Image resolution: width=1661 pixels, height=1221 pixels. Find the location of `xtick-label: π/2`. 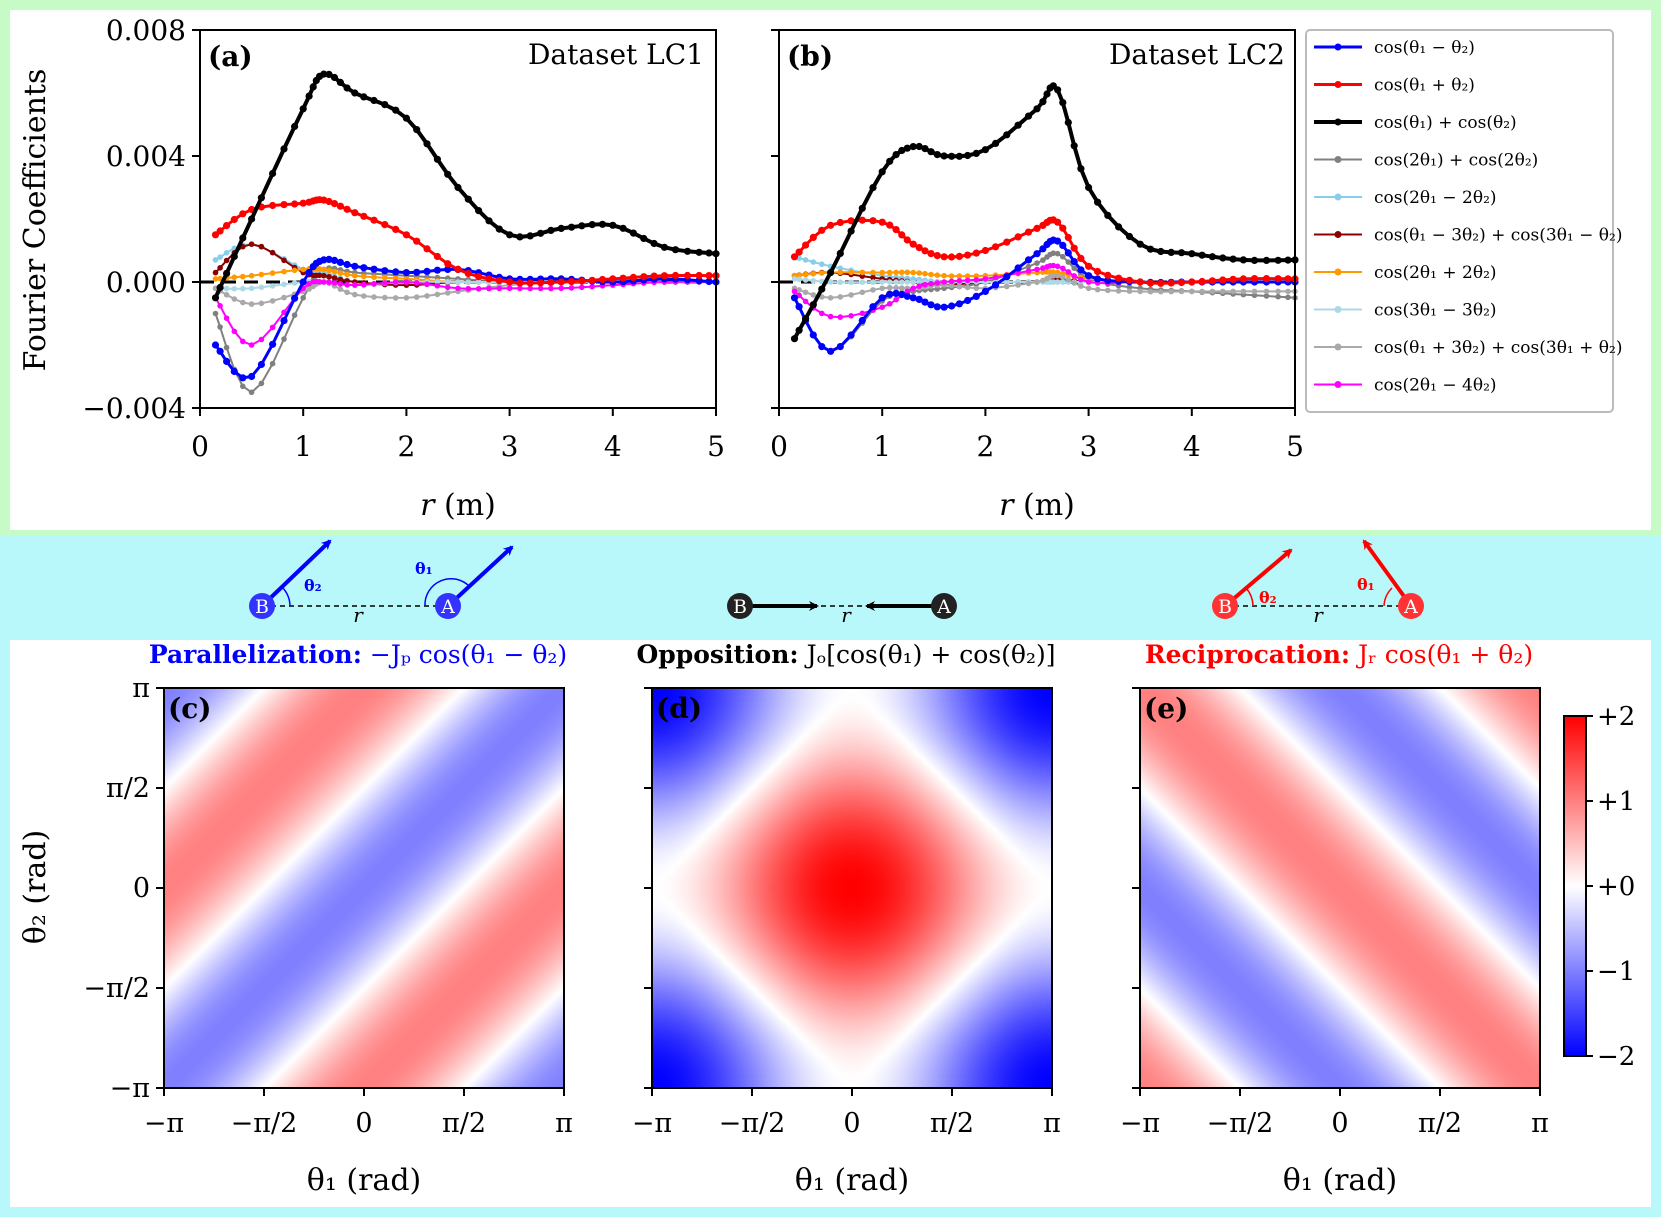

xtick-label: π/2 is located at coordinates (464, 1123).